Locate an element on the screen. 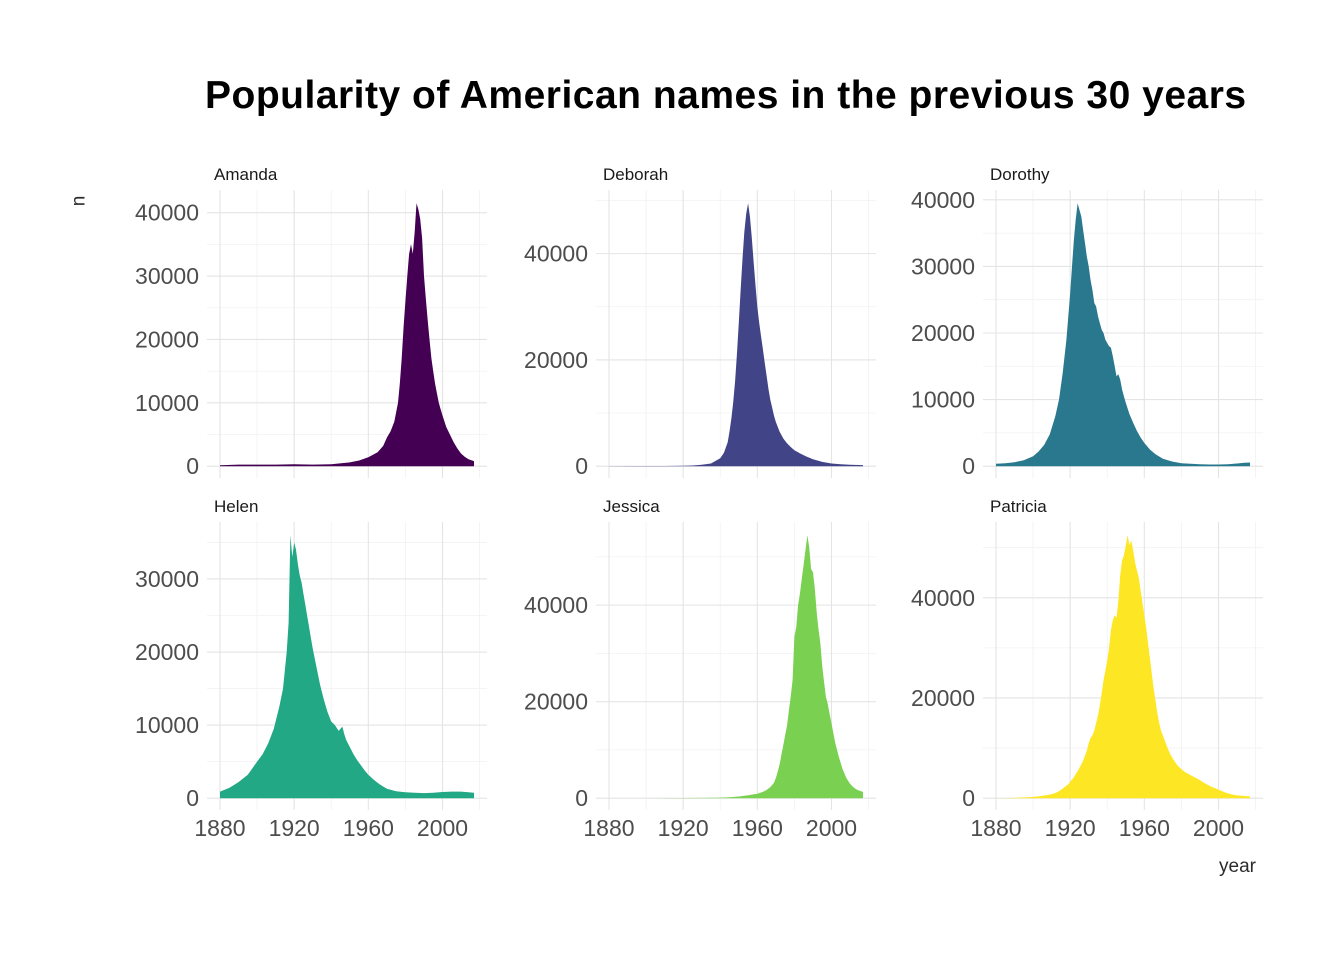 The height and width of the screenshot is (960, 1344). facet-strip-label: Patricia is located at coordinates (1018, 506).